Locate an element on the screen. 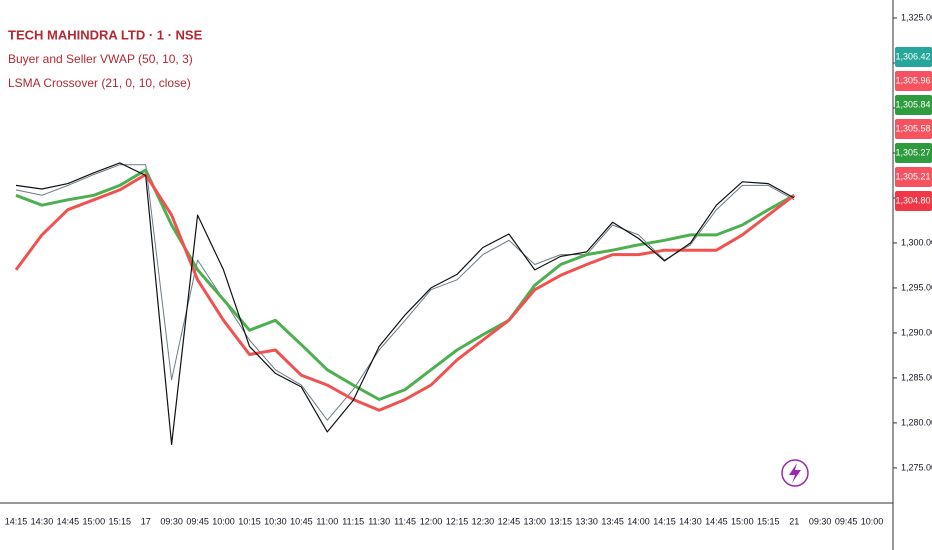 This screenshot has height=550, width=932. price-badge-label: 1,305.21 is located at coordinates (912, 176).